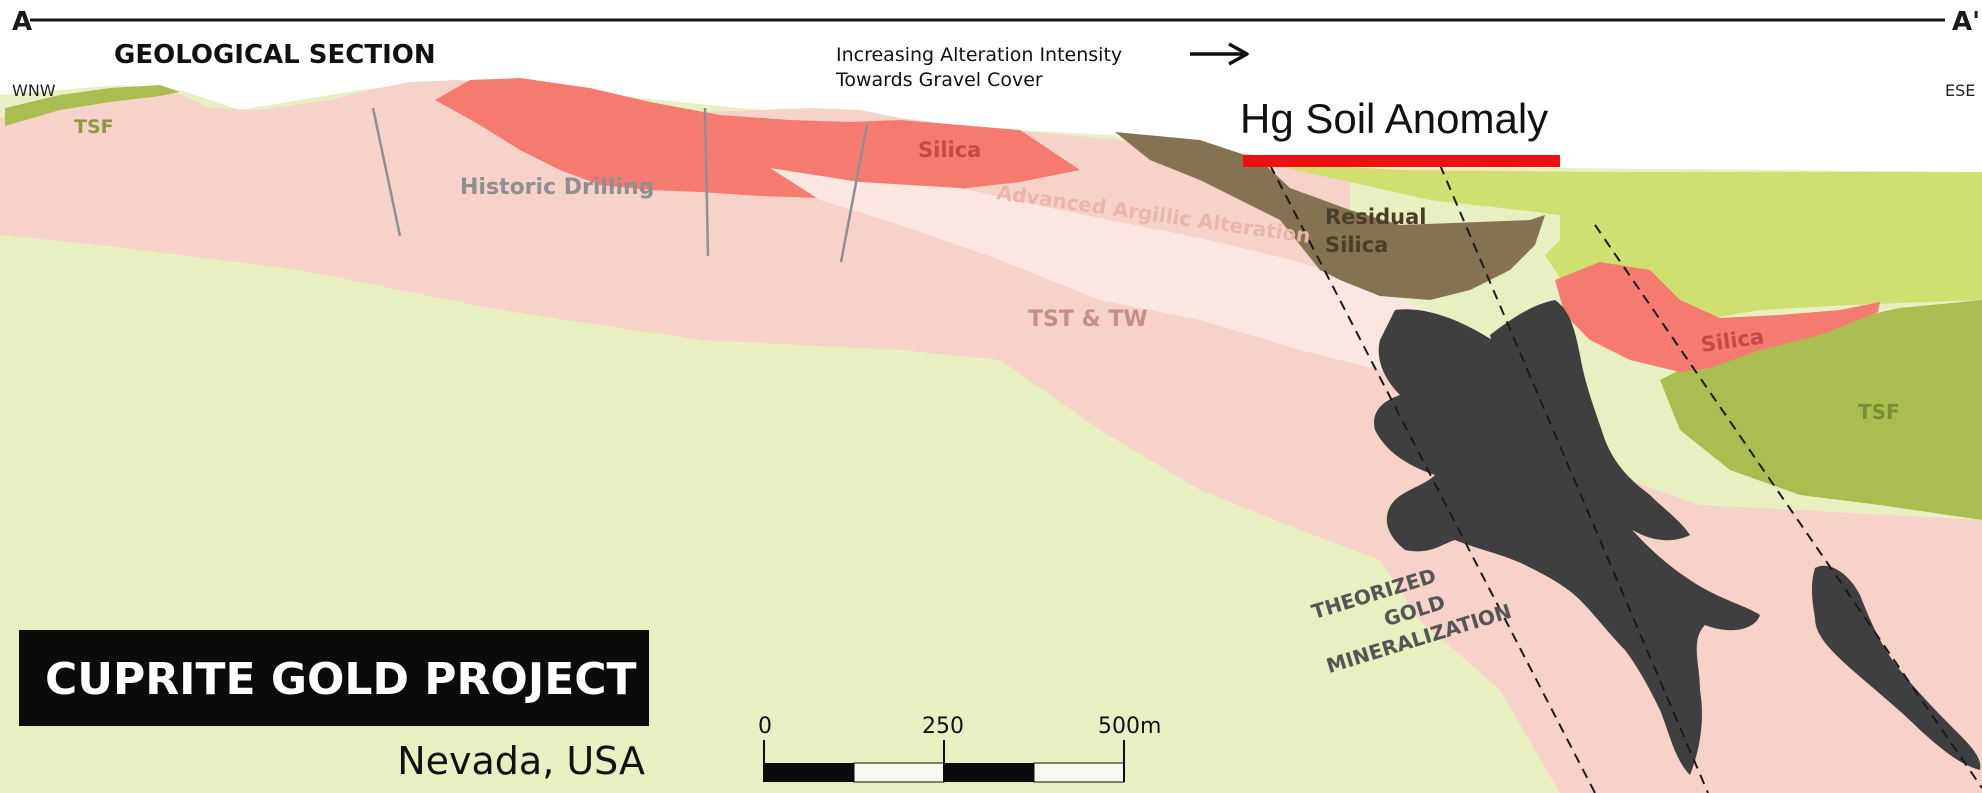  Describe the element at coordinates (959, 748) in the screenshot. I see `scale-bar: 0 250 500m` at that location.